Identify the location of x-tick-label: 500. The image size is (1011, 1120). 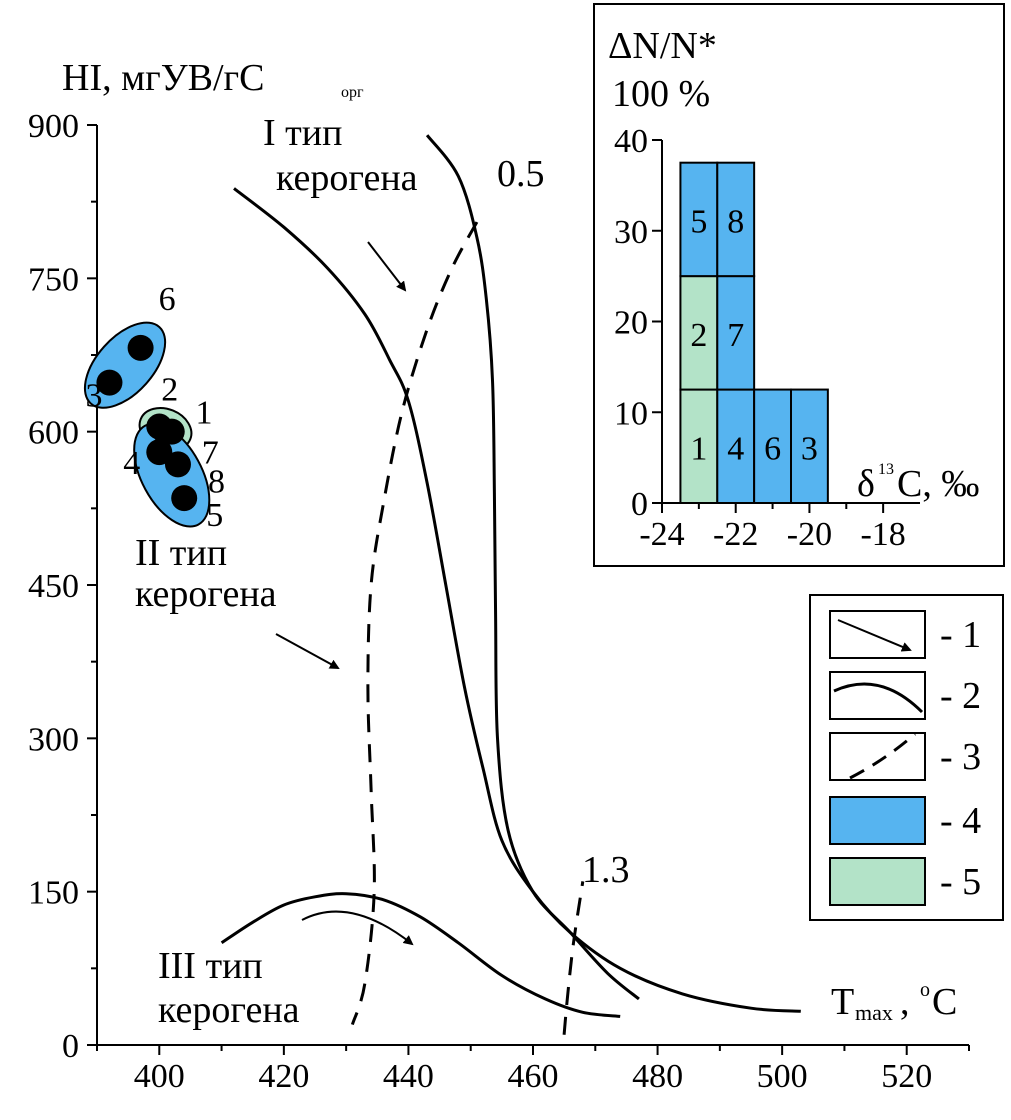
(782, 1076).